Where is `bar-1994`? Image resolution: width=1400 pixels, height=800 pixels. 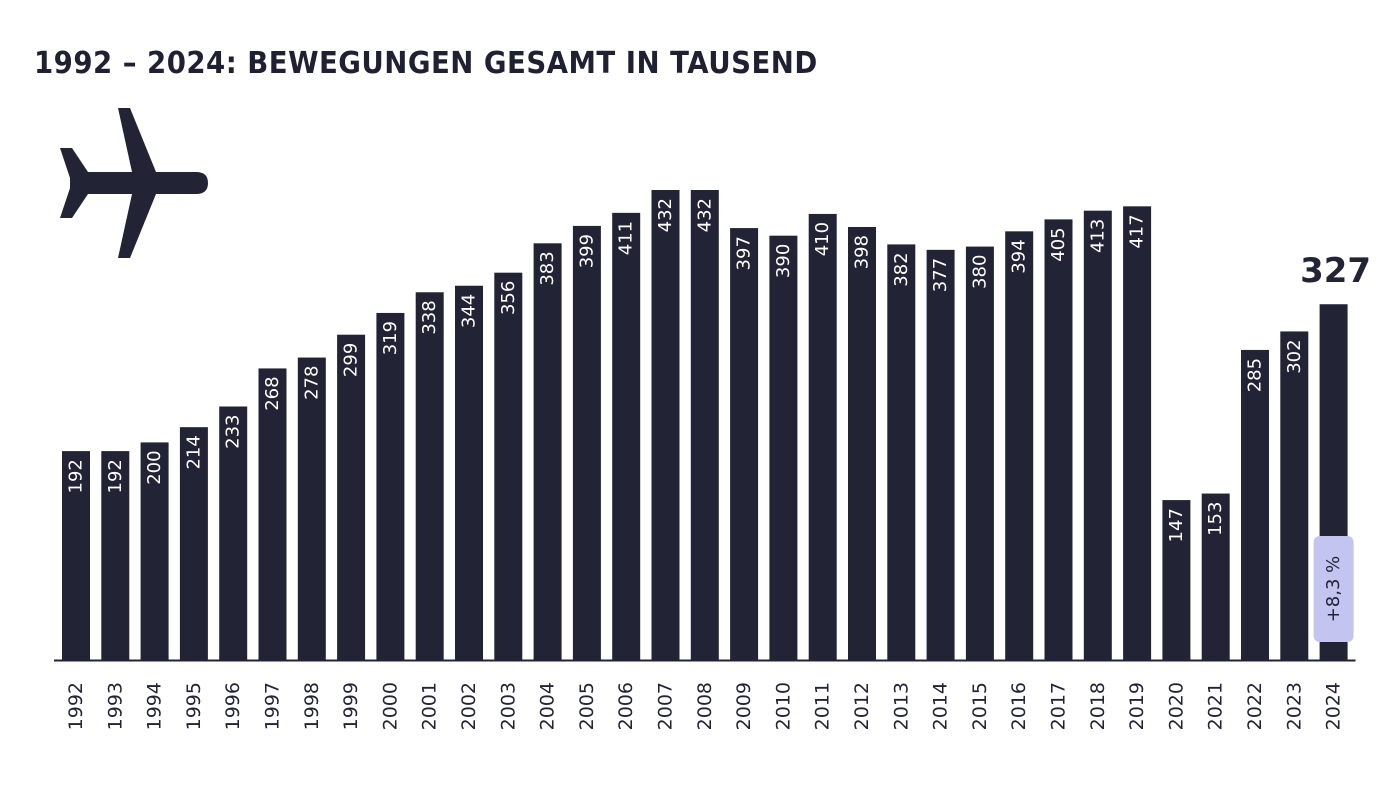 bar-1994 is located at coordinates (154, 551).